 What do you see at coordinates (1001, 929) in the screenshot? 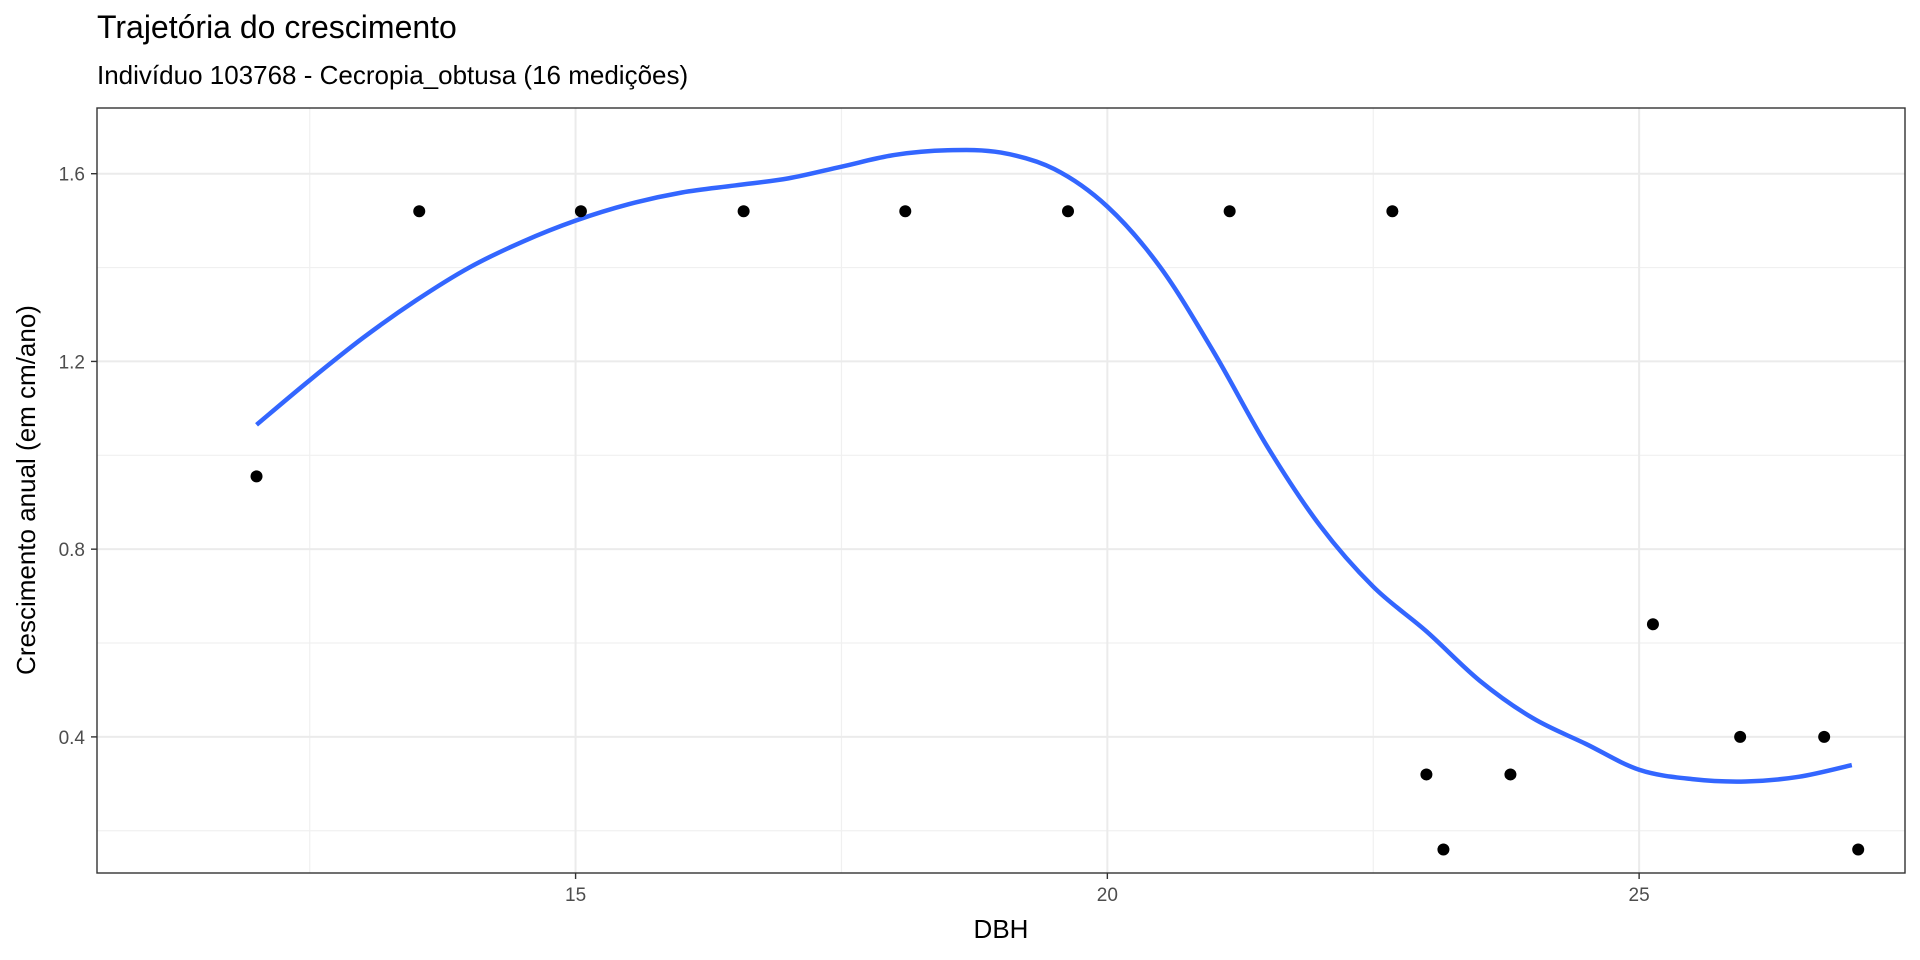
I see `x-axis-title: DBH` at bounding box center [1001, 929].